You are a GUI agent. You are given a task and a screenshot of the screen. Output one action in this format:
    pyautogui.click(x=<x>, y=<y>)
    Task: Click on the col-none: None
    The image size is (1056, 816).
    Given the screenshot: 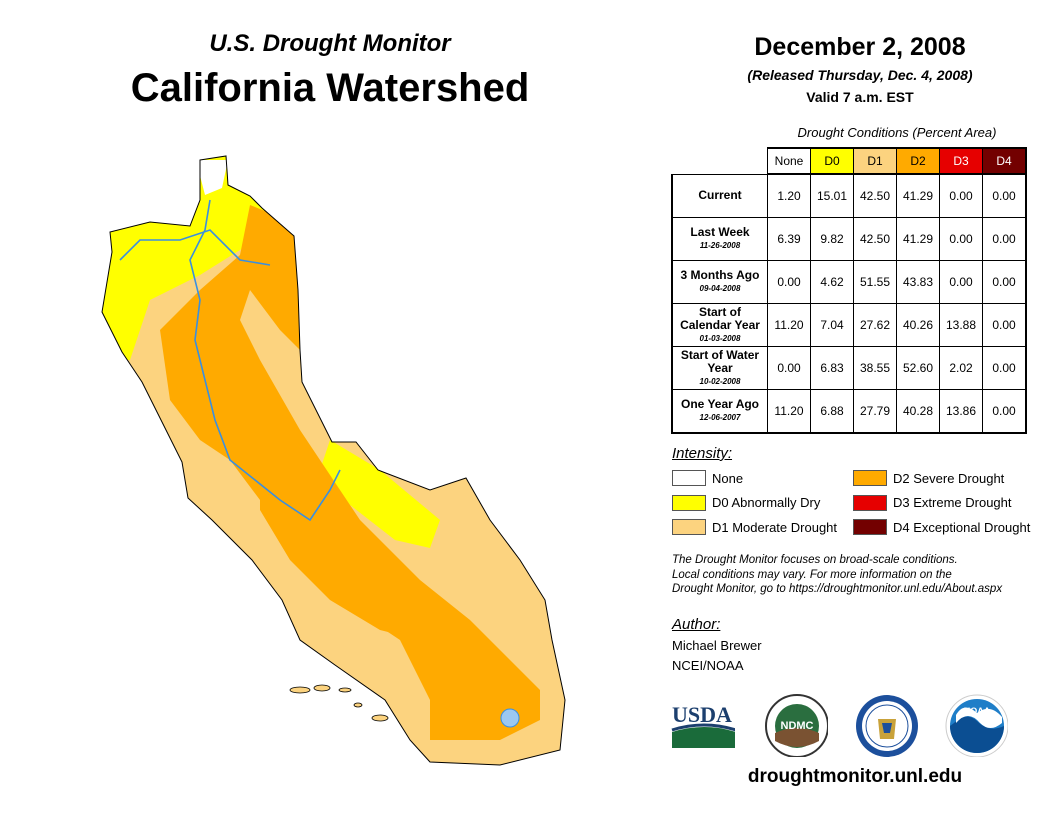 What is the action you would take?
    pyautogui.click(x=789, y=161)
    